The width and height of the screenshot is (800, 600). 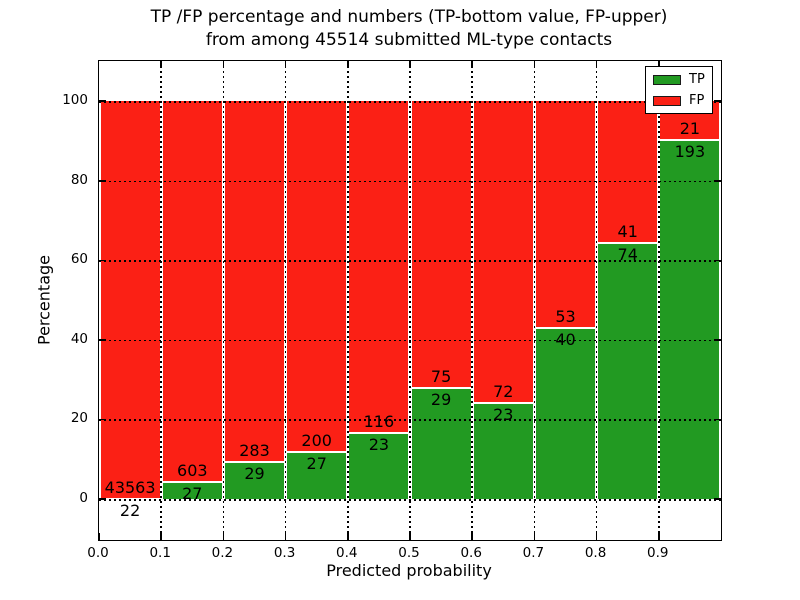 I want to click on legend-entry: FP, so click(x=679, y=100).